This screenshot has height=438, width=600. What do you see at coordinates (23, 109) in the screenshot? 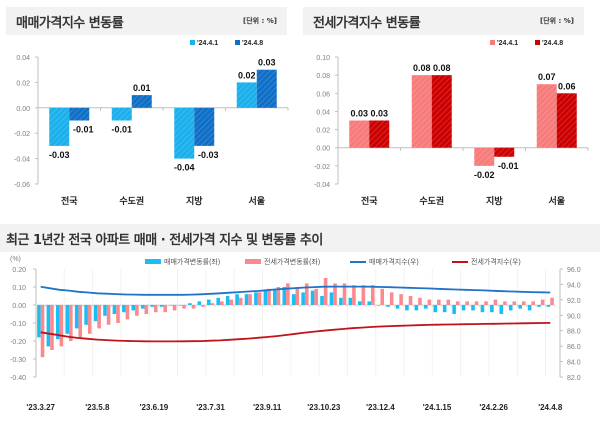
I see `y-tick-label: 0.00` at bounding box center [23, 109].